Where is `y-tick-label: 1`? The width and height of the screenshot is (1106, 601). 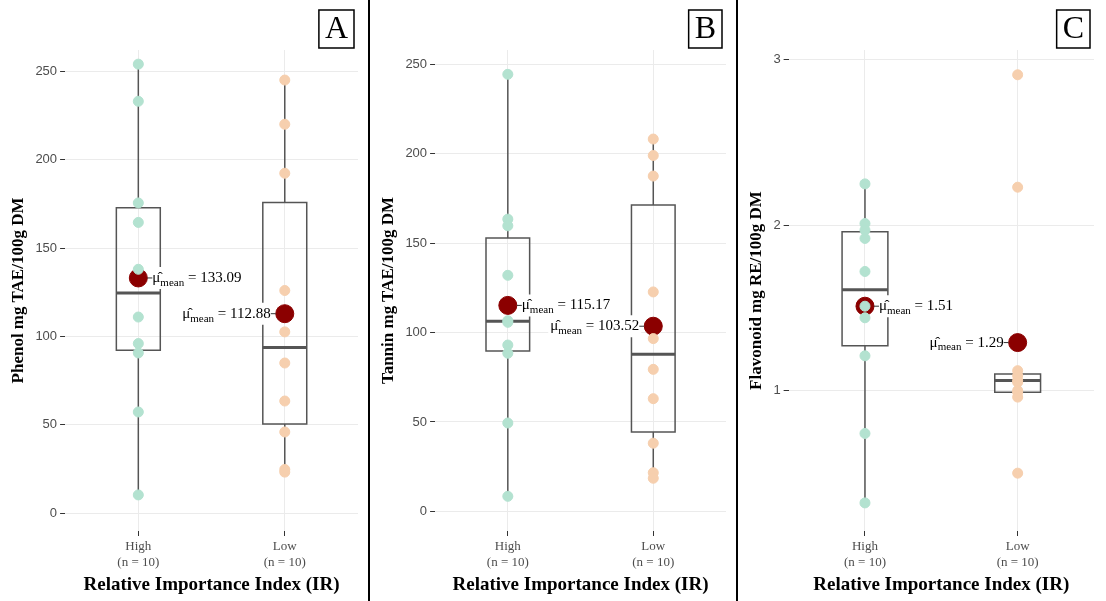 y-tick-label: 1 is located at coordinates (777, 390).